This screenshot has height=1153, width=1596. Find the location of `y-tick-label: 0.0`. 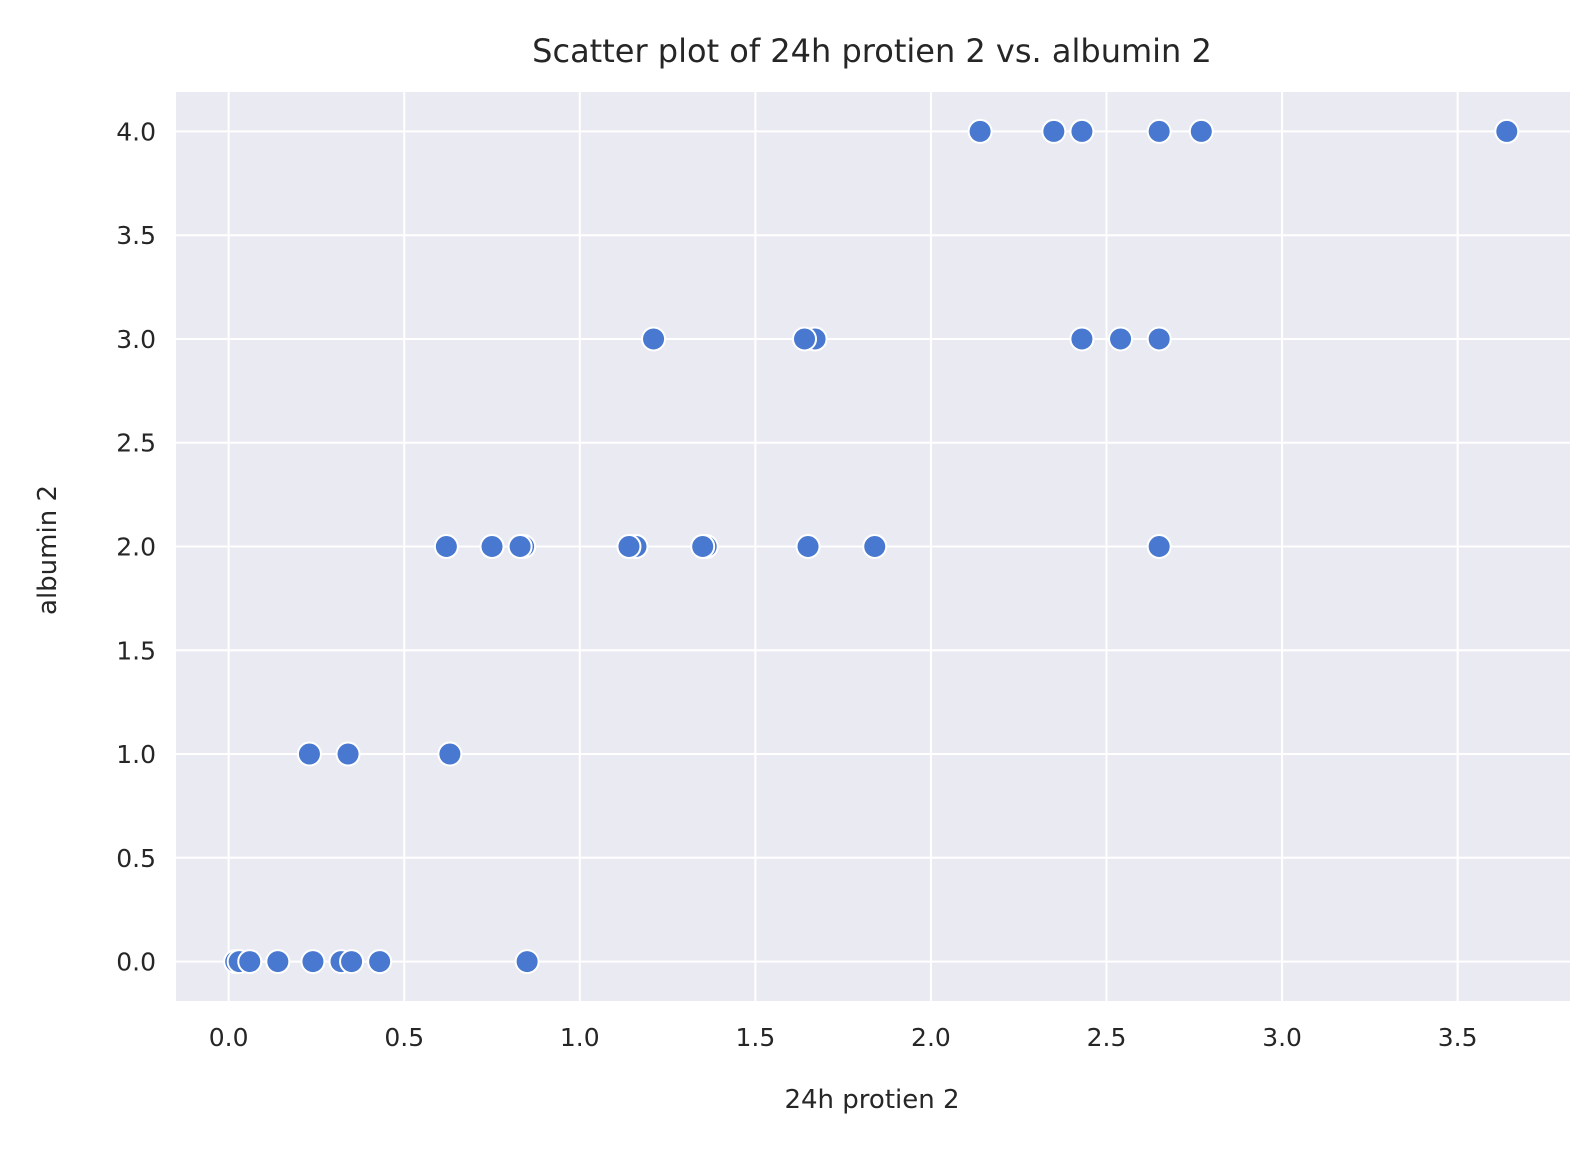

y-tick-label: 0.0 is located at coordinates (136, 962).